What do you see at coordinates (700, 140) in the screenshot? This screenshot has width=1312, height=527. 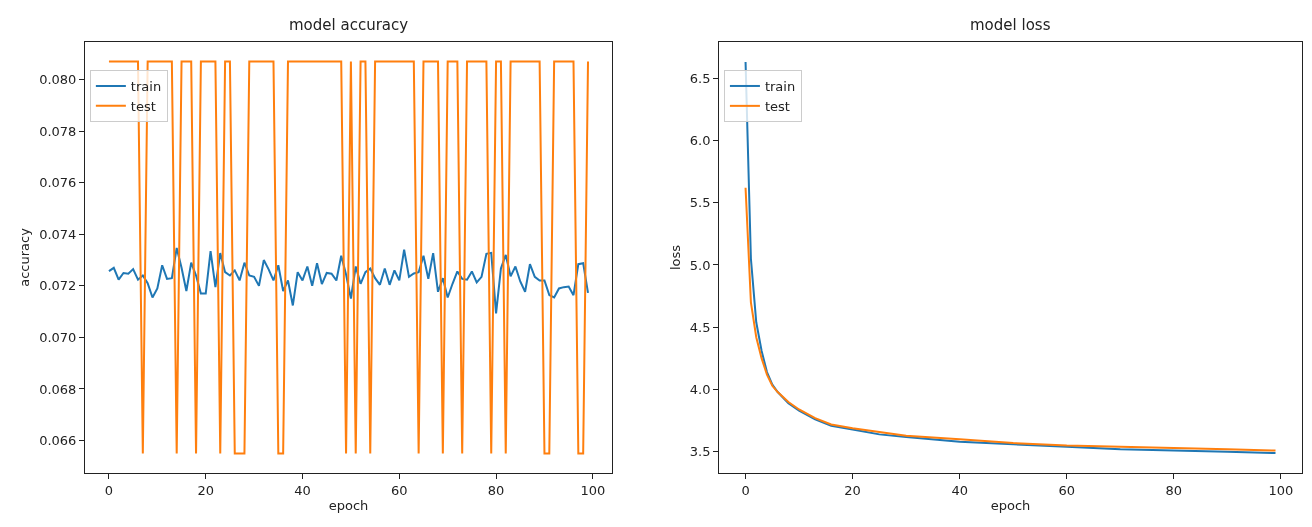 I see `y-tick-label: 6.0` at bounding box center [700, 140].